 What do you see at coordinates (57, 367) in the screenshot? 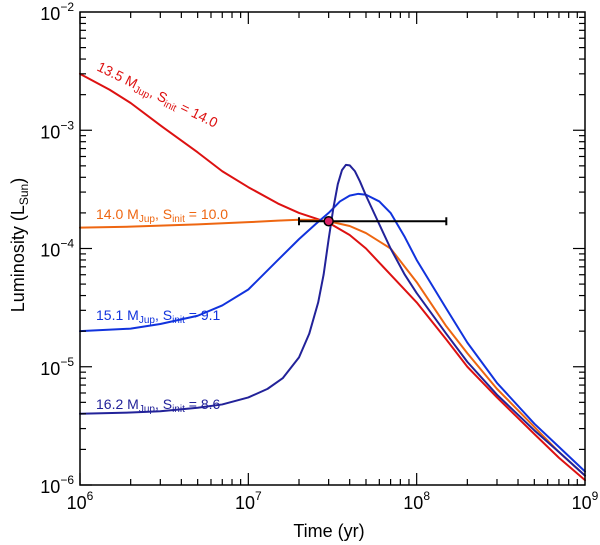
I see `y-tick-label: 10⁻⁵` at bounding box center [57, 367].